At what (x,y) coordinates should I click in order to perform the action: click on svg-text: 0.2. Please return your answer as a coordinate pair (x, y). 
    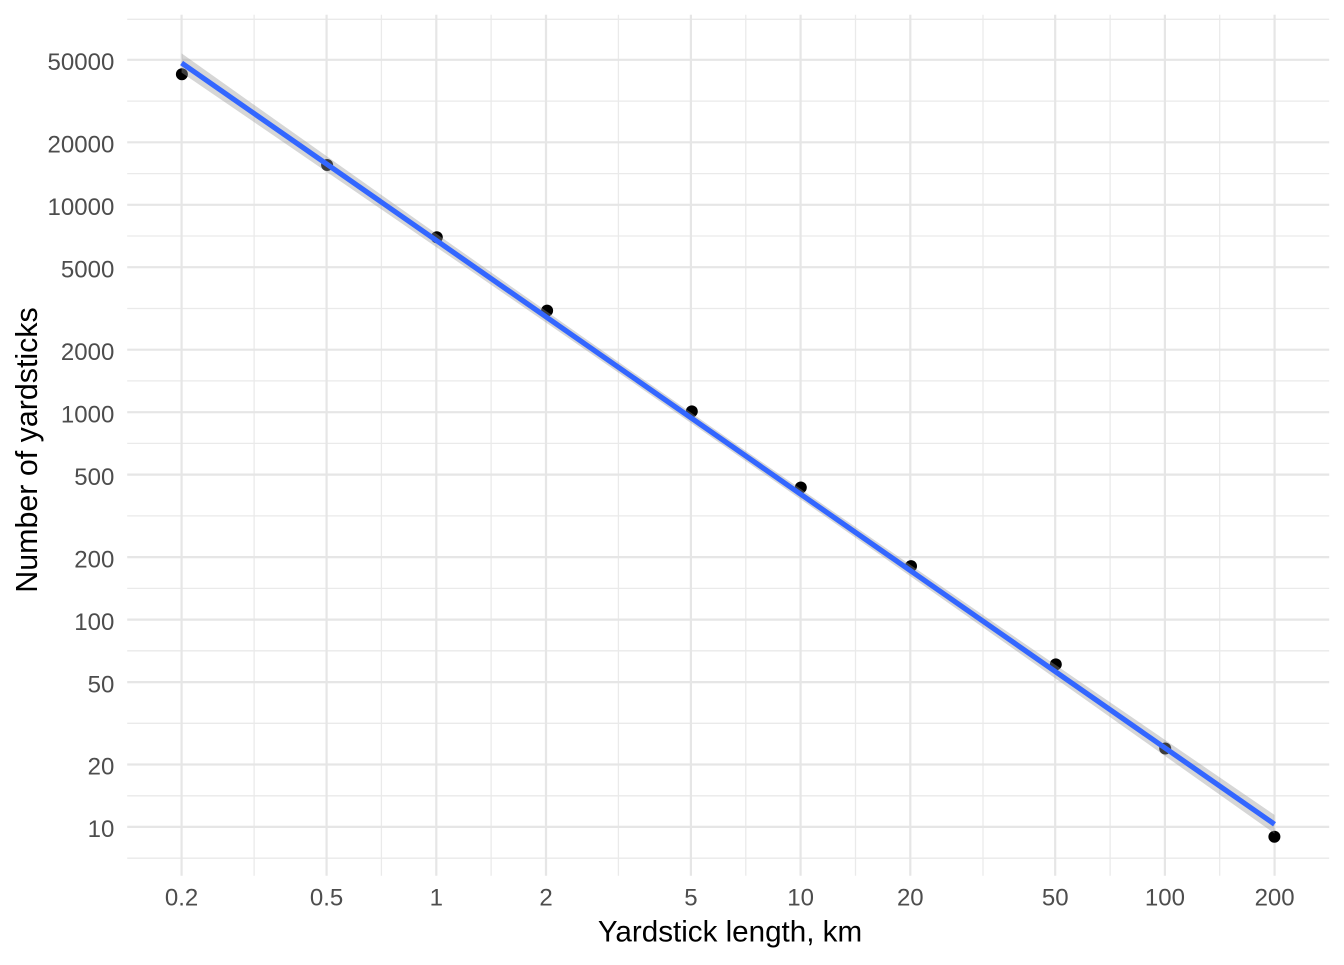
    Looking at the image, I should click on (181, 897).